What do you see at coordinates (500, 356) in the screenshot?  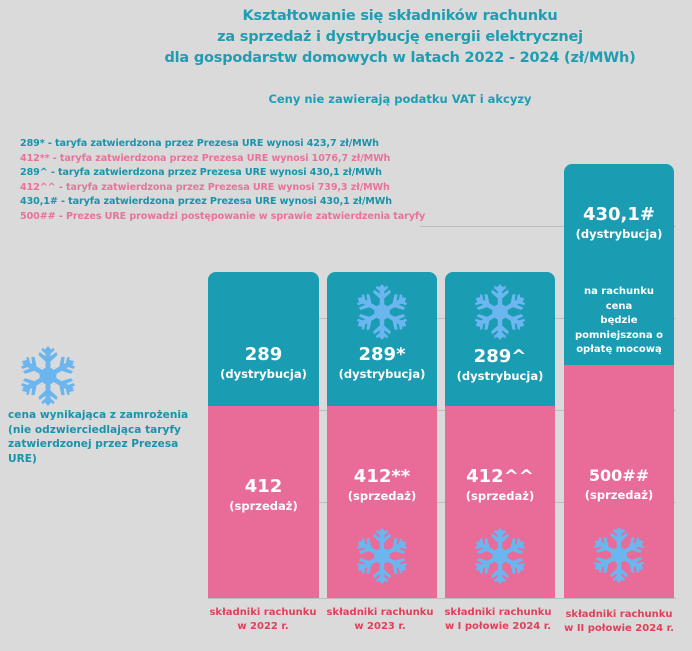 I see `distribution-value: 289^` at bounding box center [500, 356].